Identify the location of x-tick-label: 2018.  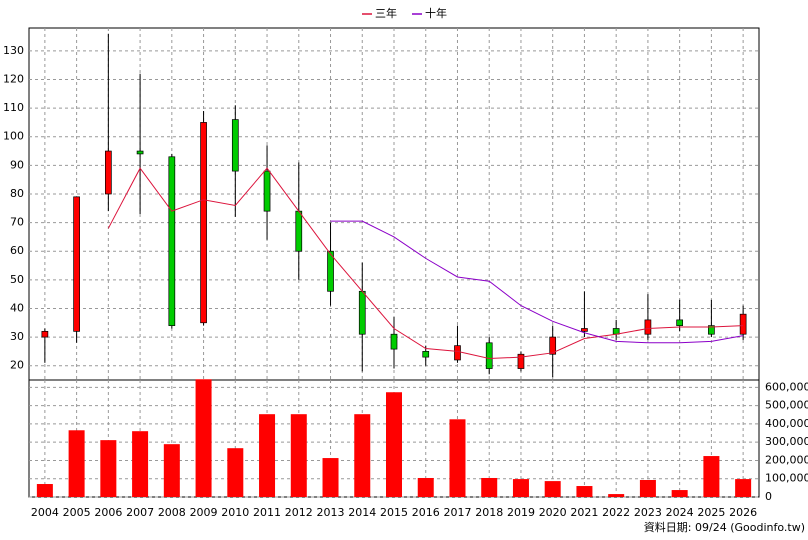
(489, 512).